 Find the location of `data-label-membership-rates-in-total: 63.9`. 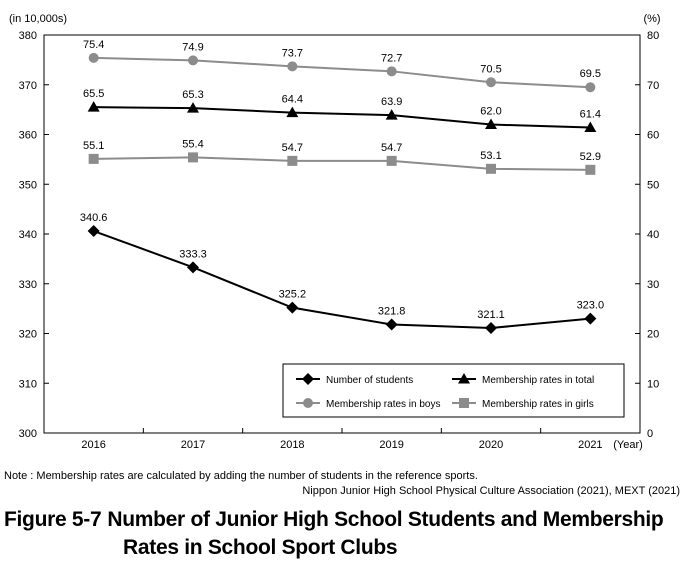

data-label-membership-rates-in-total: 63.9 is located at coordinates (391, 102).